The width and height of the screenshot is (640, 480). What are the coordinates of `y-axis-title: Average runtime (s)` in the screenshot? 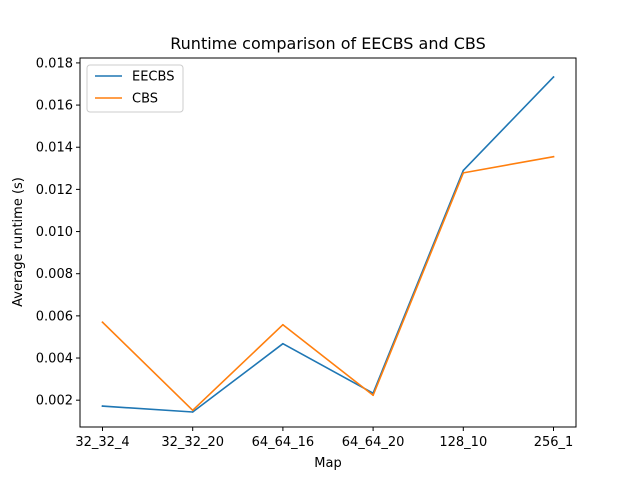 It's located at (18, 242).